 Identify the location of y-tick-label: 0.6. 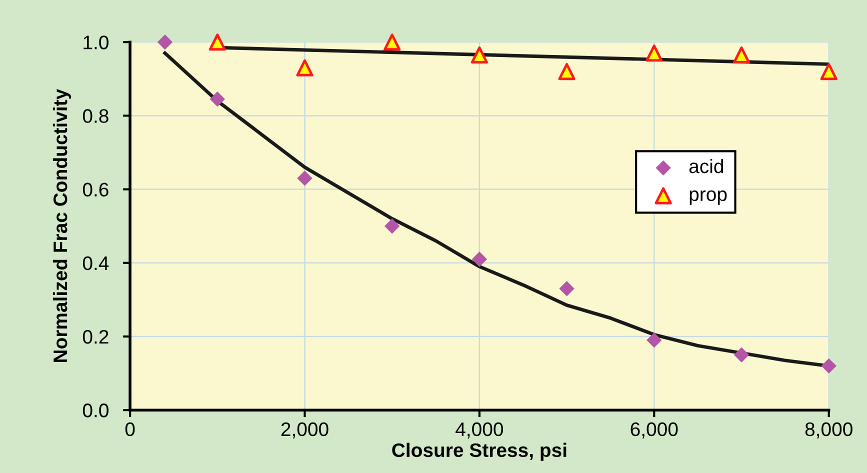
(95, 189).